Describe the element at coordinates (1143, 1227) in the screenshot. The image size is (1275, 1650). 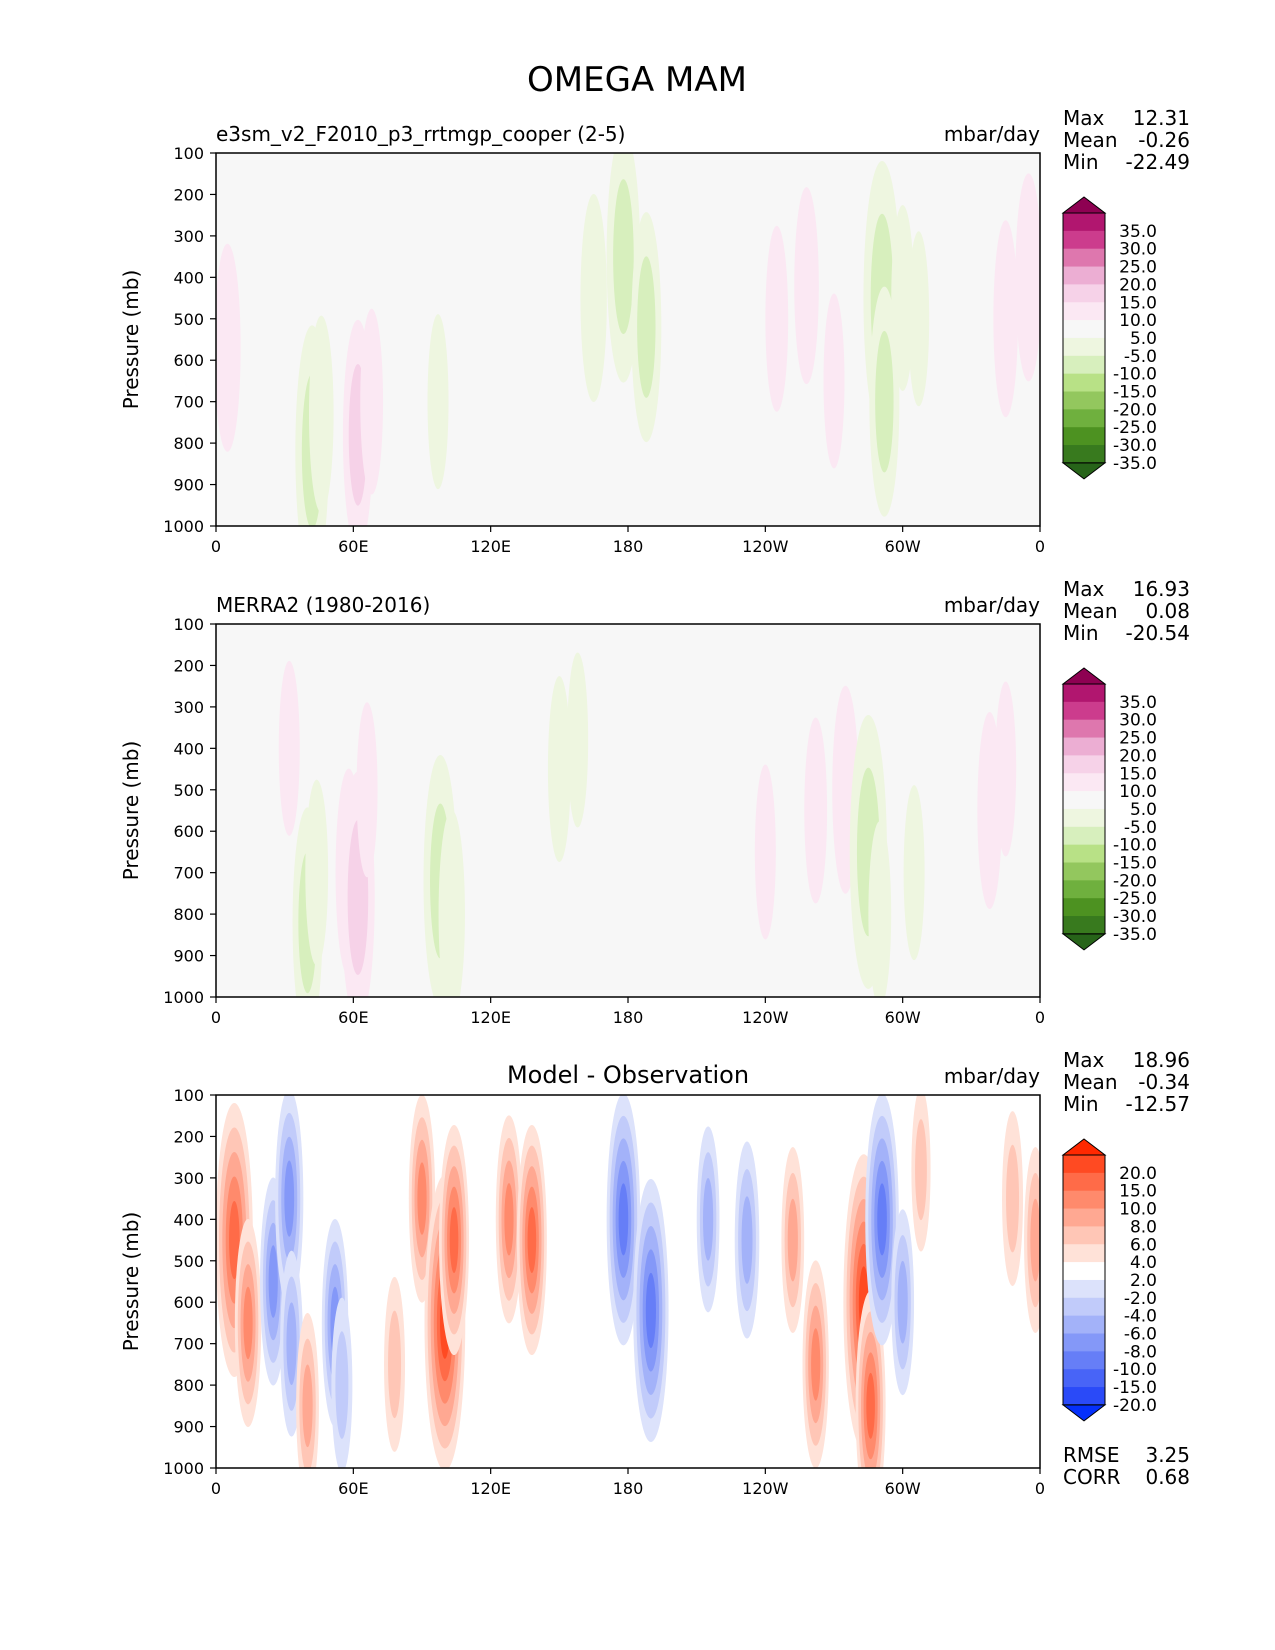
I see `colorbar-label: 8.0` at that location.